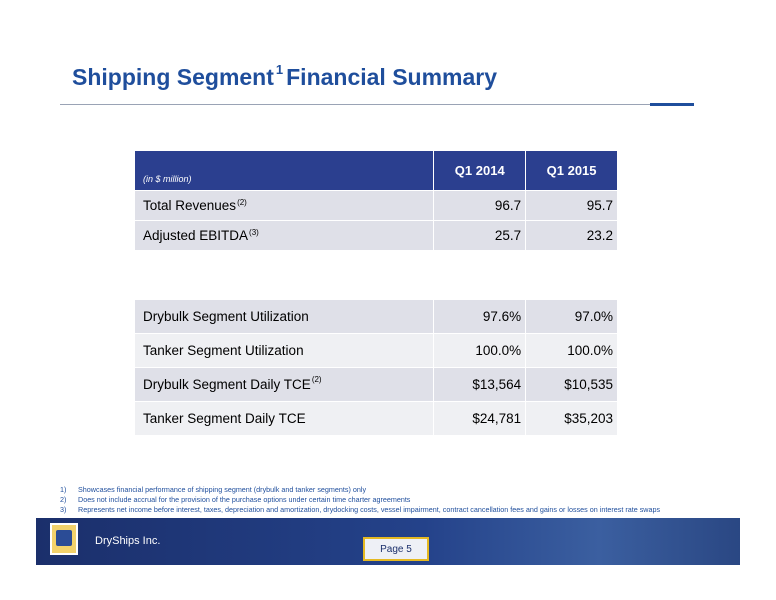 Image resolution: width=776 pixels, height=600 pixels. I want to click on row-label: Drybulk Segment Utilization, so click(284, 316).